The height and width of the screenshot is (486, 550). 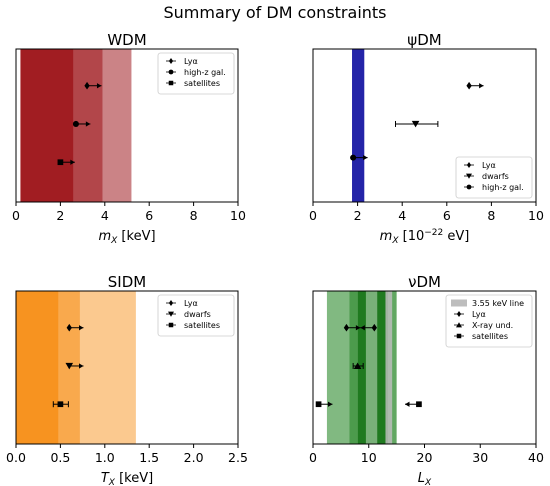 I want to click on wdm-legend: Lyα high-z gal. satellites, so click(x=196, y=73).